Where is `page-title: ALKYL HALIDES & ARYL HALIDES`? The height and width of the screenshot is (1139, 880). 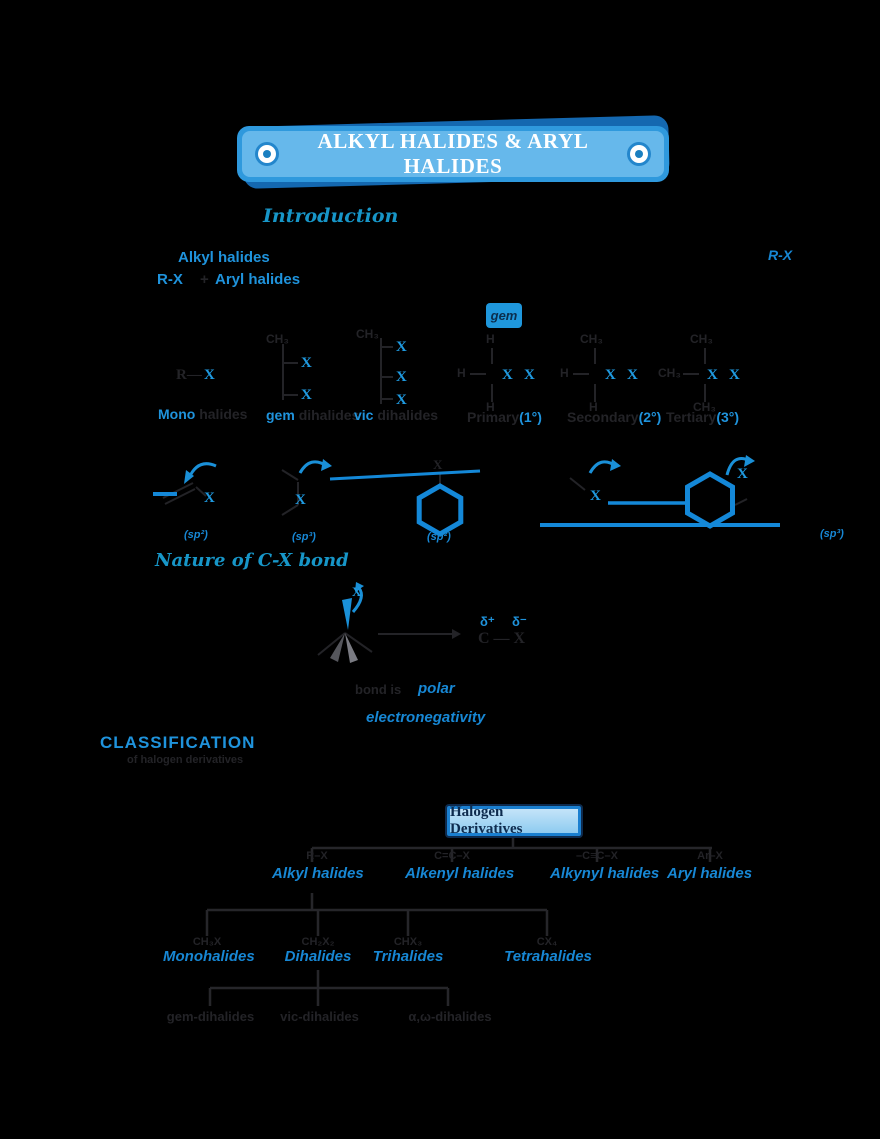 page-title: ALKYL HALIDES & ARYL HALIDES is located at coordinates (453, 153).